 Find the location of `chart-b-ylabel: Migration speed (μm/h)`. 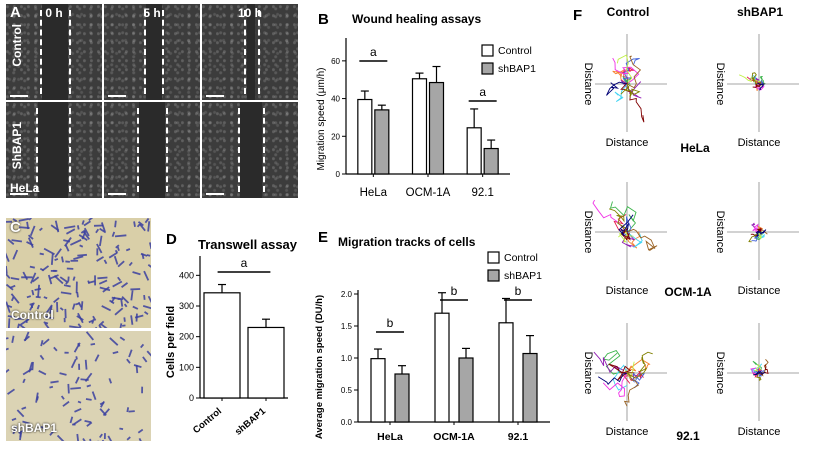

chart-b-ylabel: Migration speed (μm/h) is located at coordinates (321, 118).